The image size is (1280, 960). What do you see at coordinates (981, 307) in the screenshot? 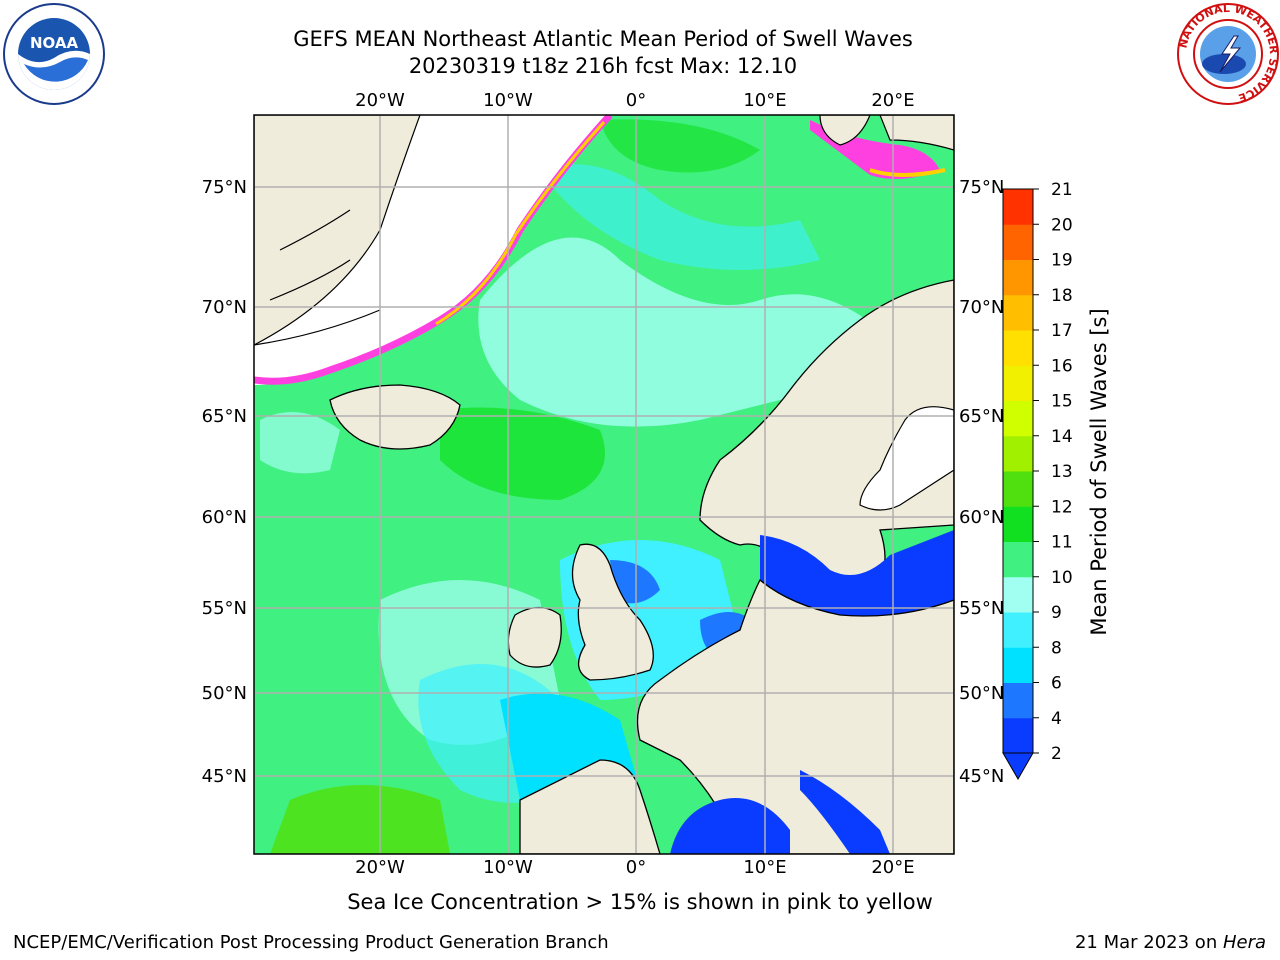
I see `lat-label-right: 70°N` at bounding box center [981, 307].